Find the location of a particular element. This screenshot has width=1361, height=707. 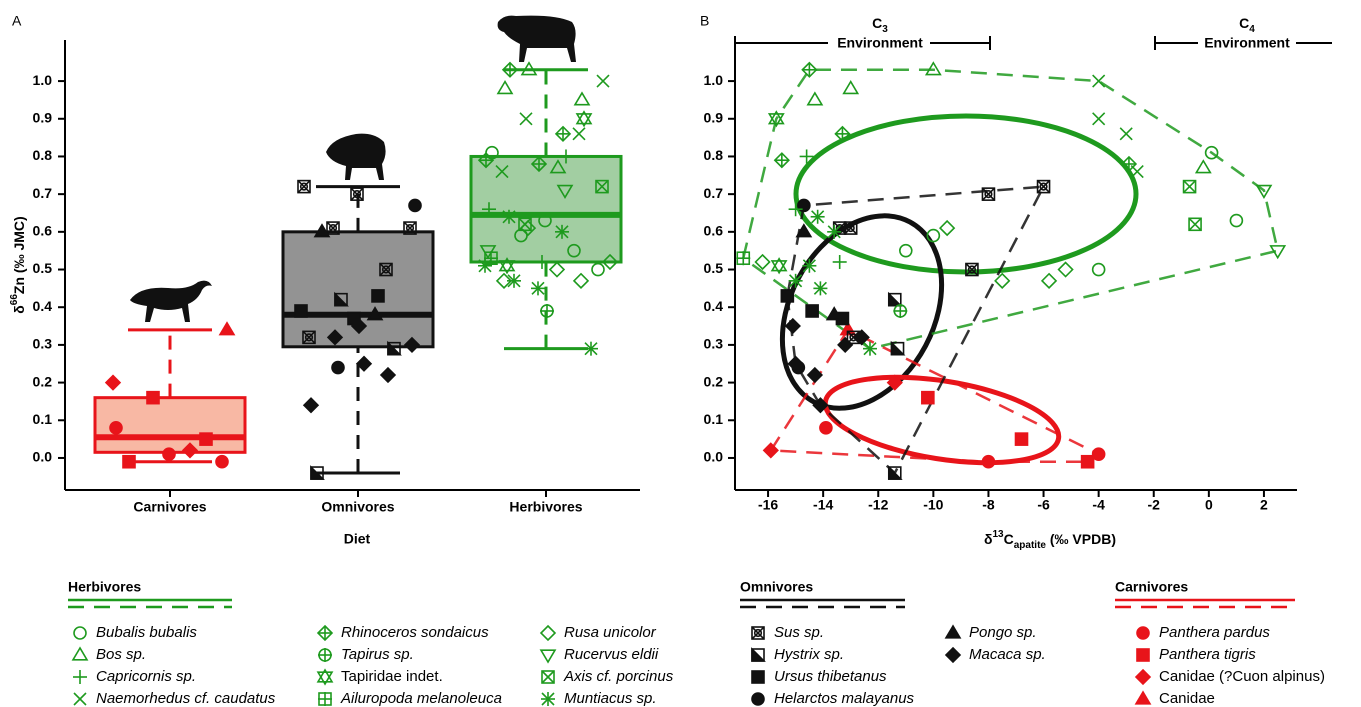

panel-label: A is located at coordinates (17, 21).